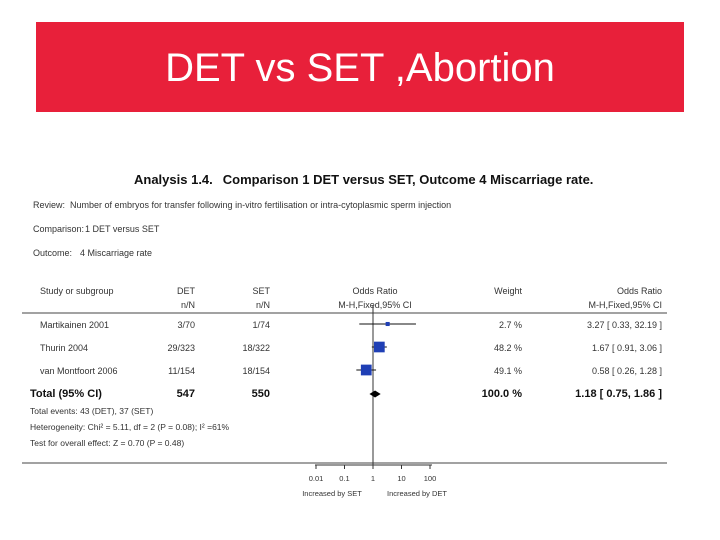 The image size is (720, 540). I want to click on total-events: Total events: 43 (DET), 37 (SET), so click(92, 411).